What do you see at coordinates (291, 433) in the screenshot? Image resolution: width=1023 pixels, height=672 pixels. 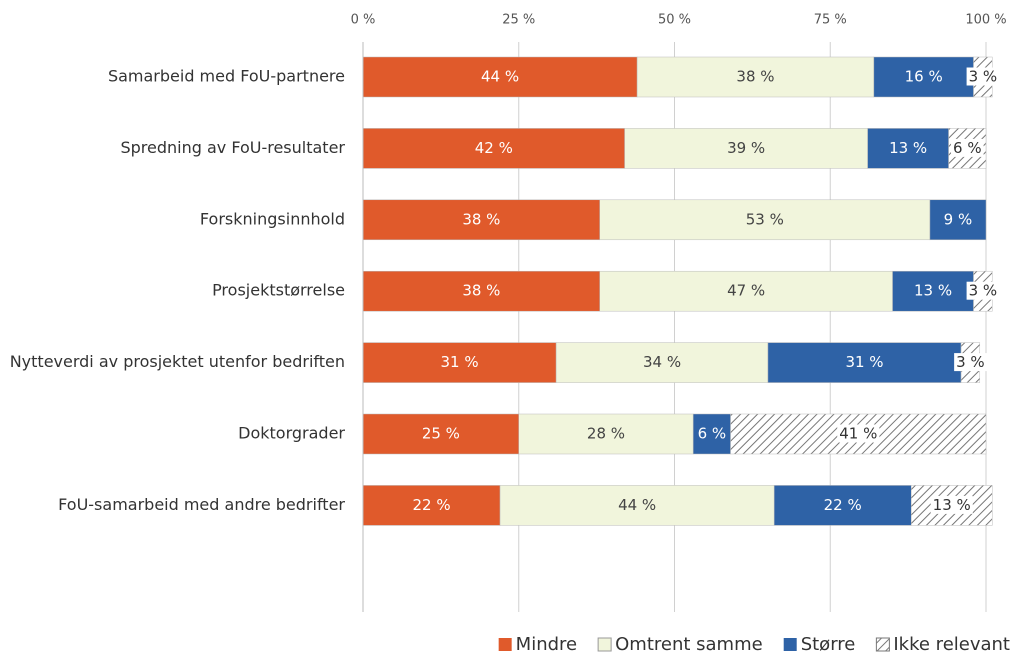 I see `y-tick-label: Doktorgrader` at bounding box center [291, 433].